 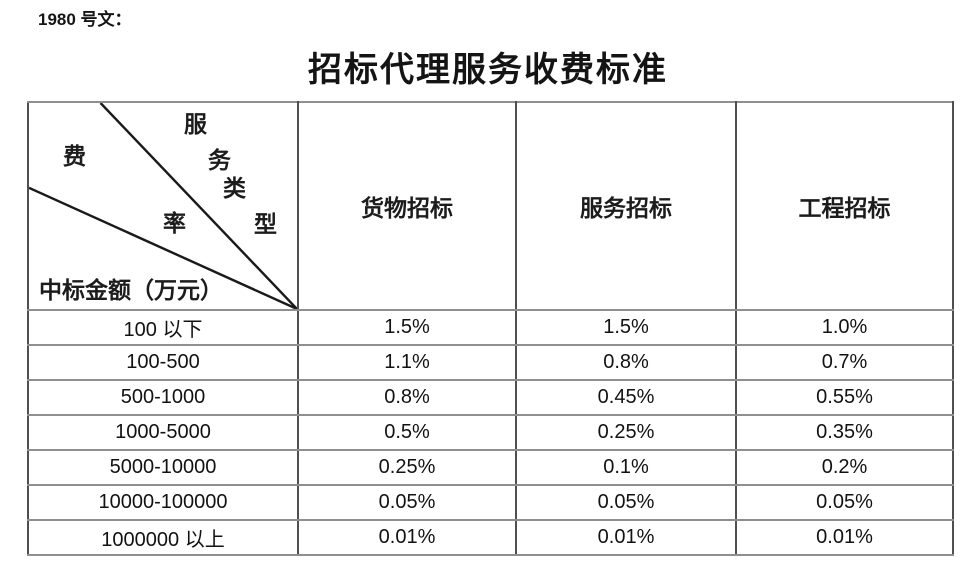 I want to click on table-row: 1000000 以上 0.01% 0.01% 0.01%, so click(x=490, y=537).